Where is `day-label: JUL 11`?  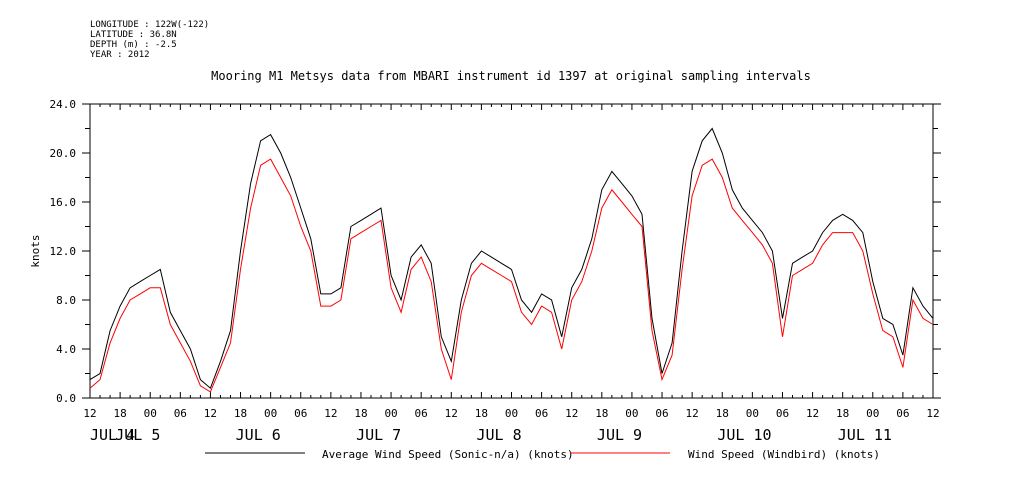 day-label: JUL 11 is located at coordinates (865, 435).